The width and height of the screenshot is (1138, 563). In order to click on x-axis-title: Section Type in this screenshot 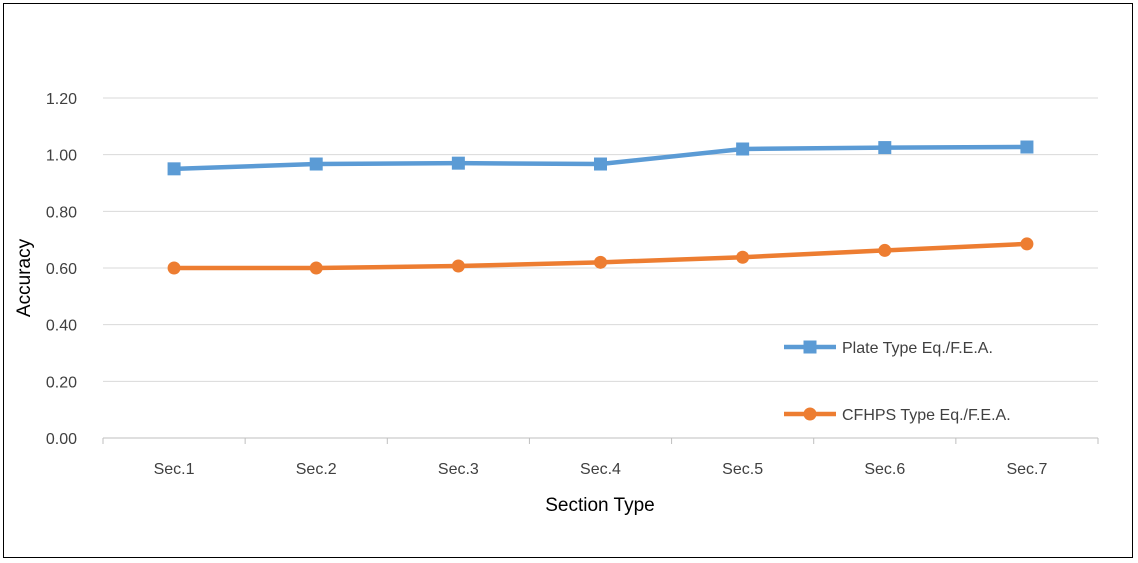, I will do `click(600, 505)`.